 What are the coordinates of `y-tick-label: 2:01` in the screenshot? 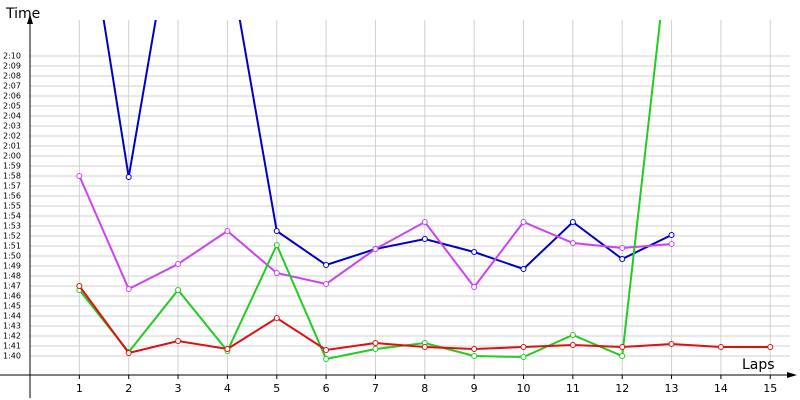 It's located at (12, 146).